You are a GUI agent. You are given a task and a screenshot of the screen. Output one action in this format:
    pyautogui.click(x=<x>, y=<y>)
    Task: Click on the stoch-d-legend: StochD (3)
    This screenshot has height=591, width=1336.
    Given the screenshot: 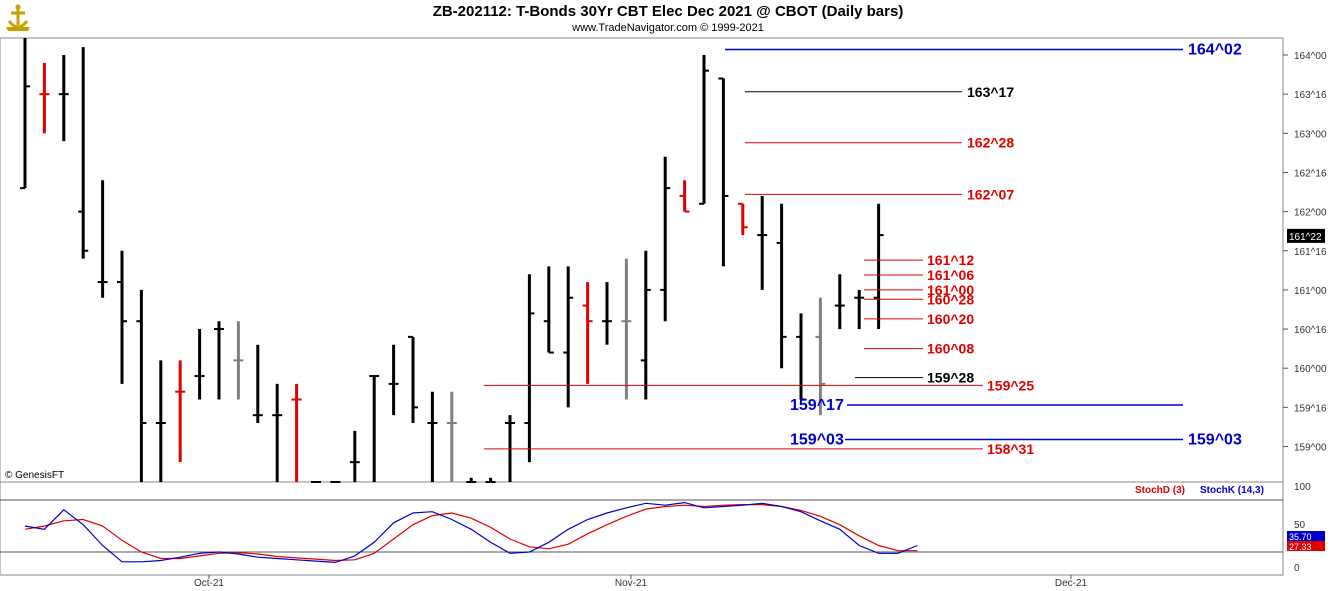 What is the action you would take?
    pyautogui.click(x=1160, y=490)
    